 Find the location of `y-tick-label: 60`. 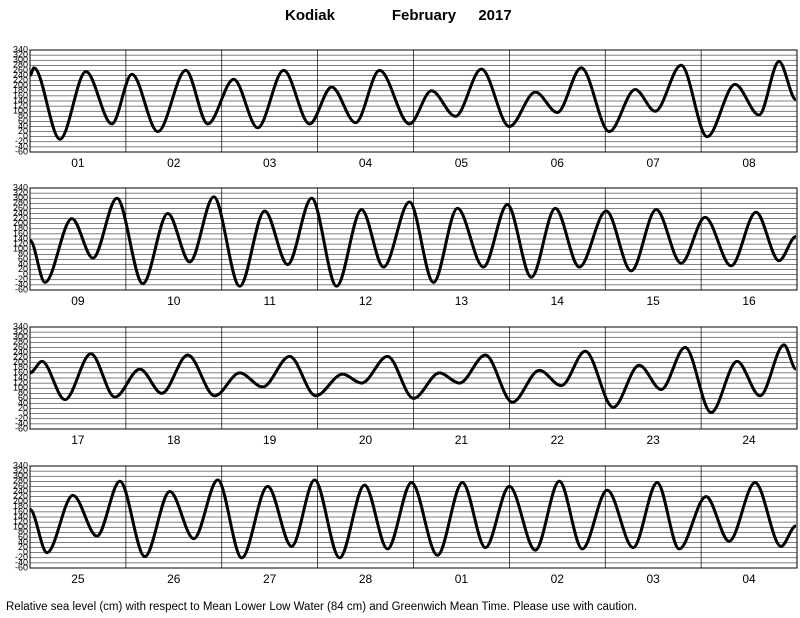

y-tick-label: 60 is located at coordinates (23, 121).